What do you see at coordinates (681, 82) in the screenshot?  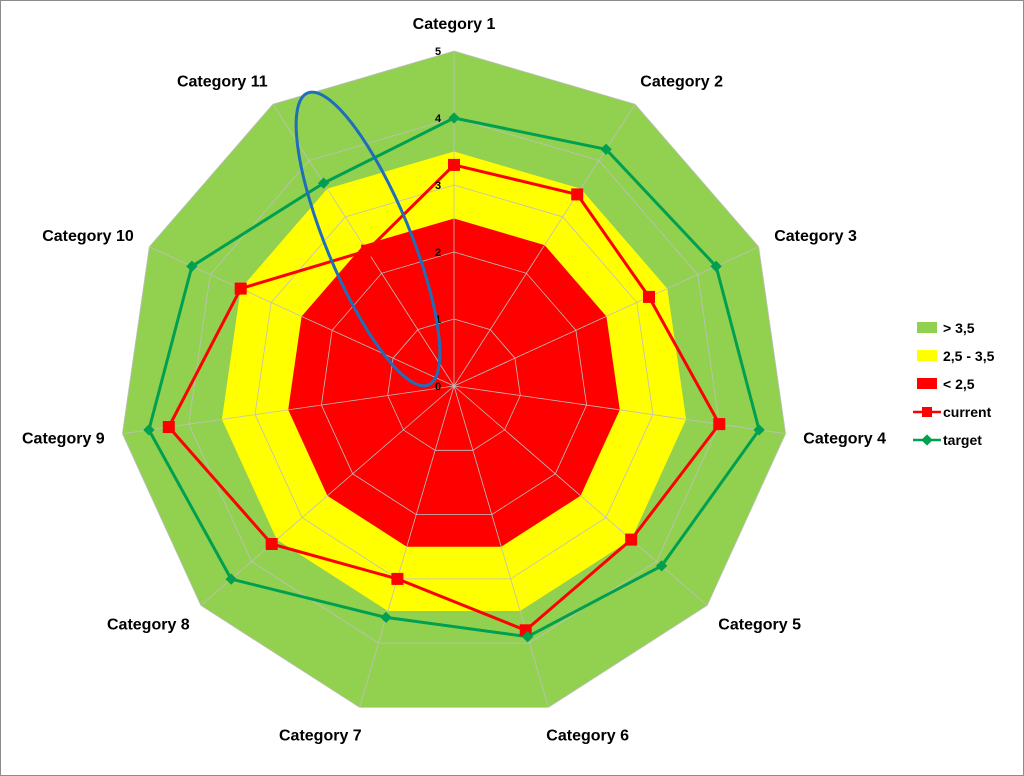 I see `category-label-2: Category 2` at bounding box center [681, 82].